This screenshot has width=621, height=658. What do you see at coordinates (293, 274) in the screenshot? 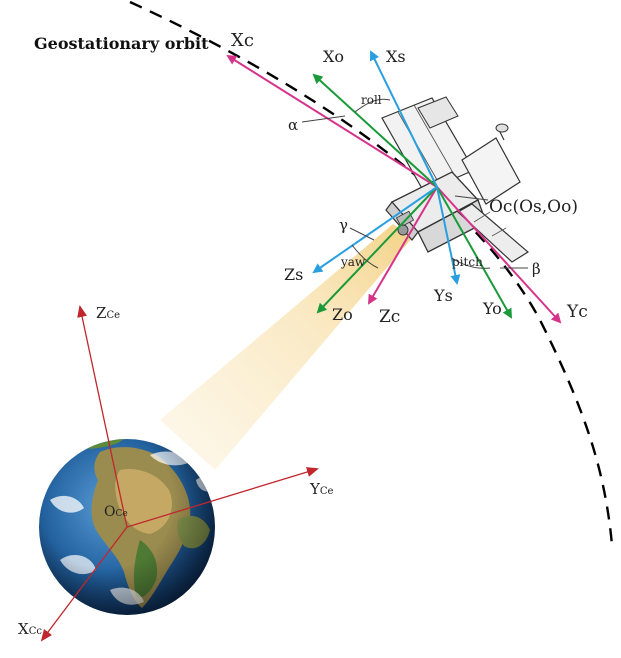
I see `zs-label: Zs` at bounding box center [293, 274].